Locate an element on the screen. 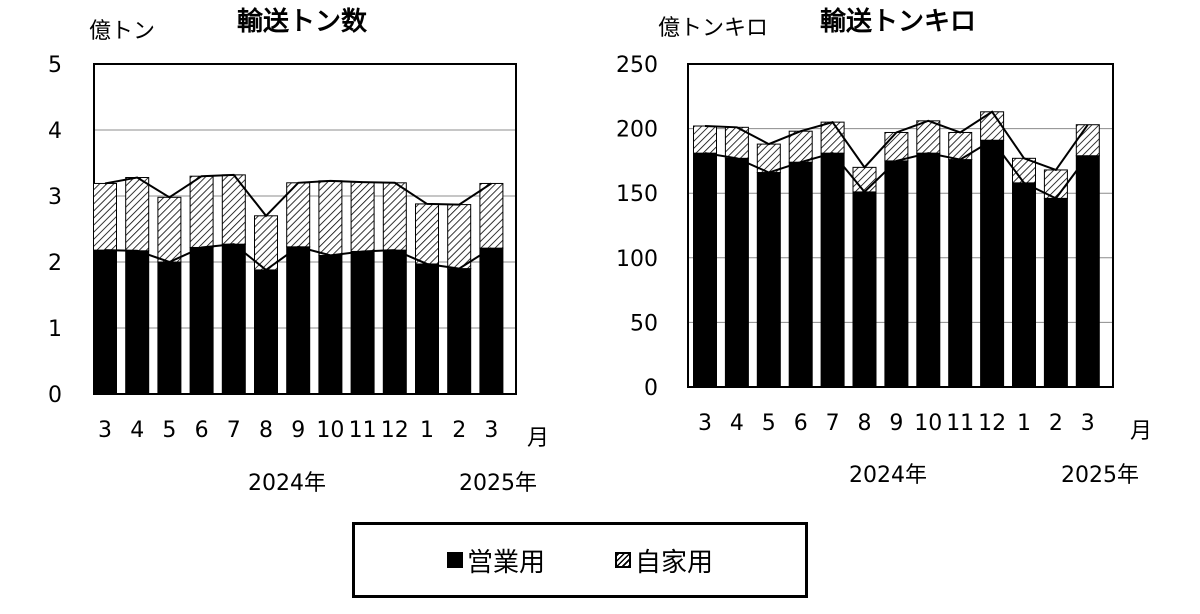 The image size is (1200, 614). legend-swatch-hatched-icon is located at coordinates (623, 560).